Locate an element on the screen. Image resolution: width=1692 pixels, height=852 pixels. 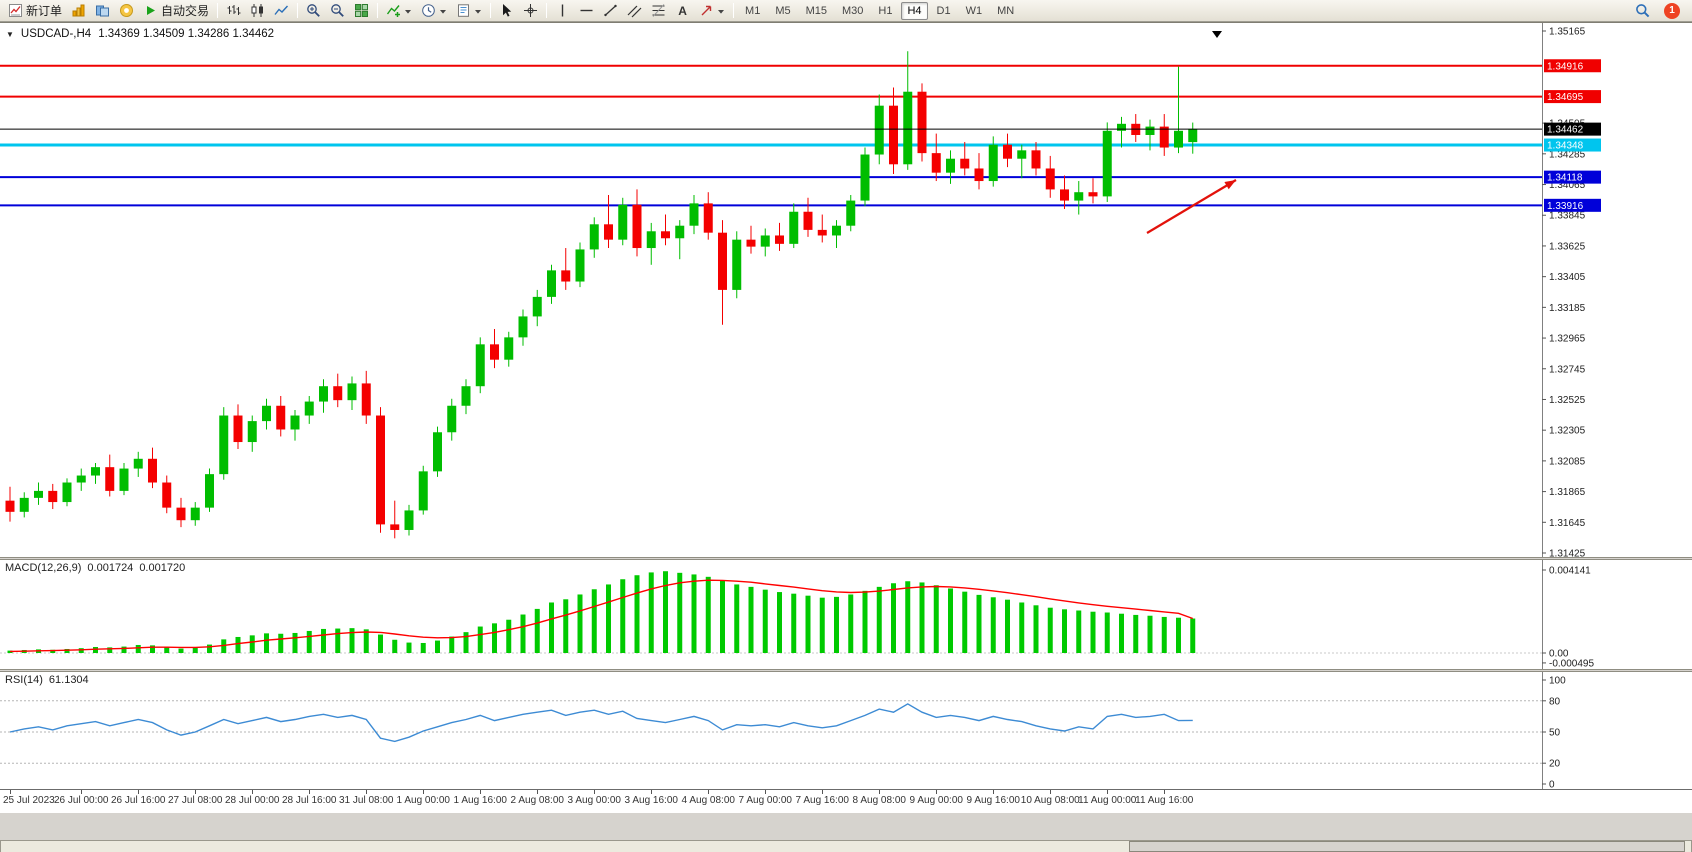
timeframe-d1: D1 is located at coordinates (943, 10).